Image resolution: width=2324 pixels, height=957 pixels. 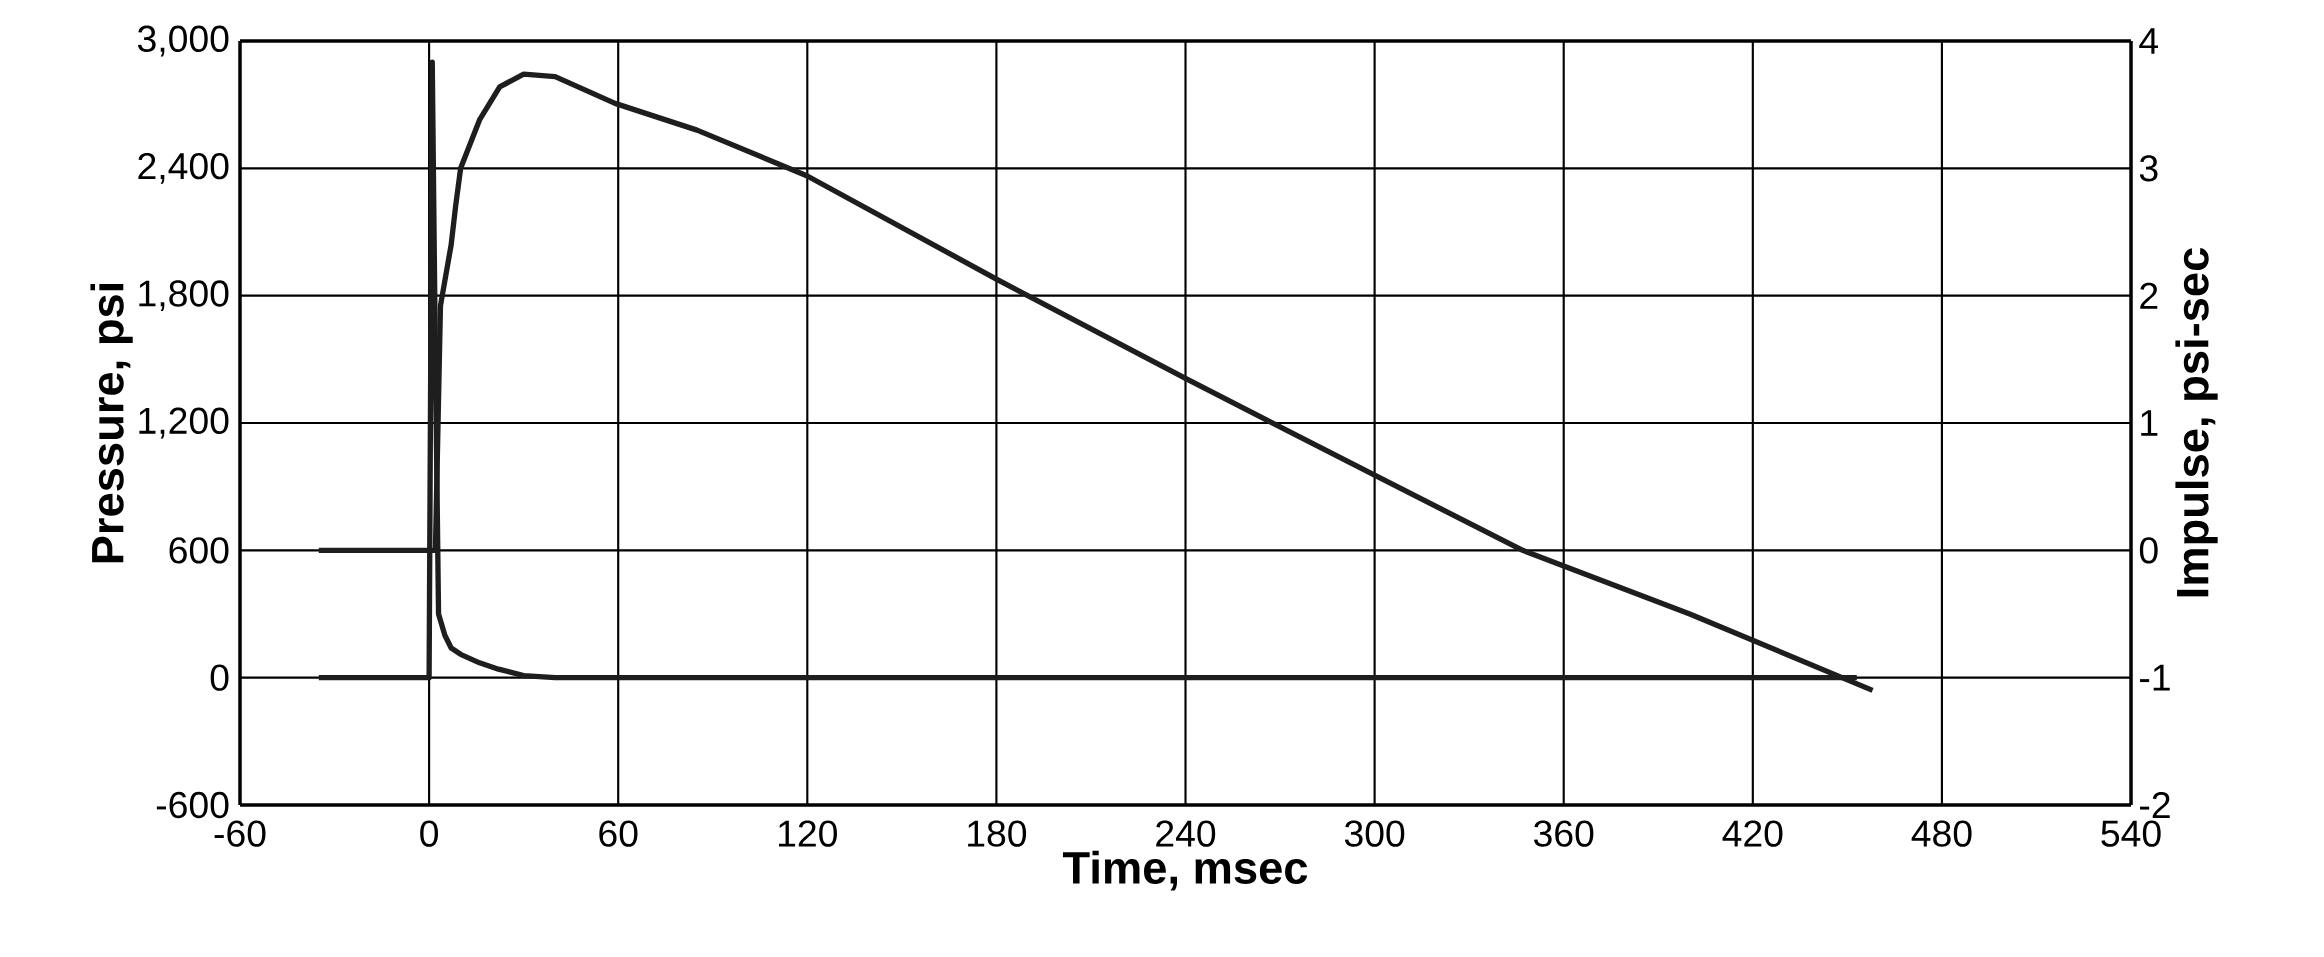 What do you see at coordinates (2149, 41) in the screenshot?
I see `y2-tick-label: 4` at bounding box center [2149, 41].